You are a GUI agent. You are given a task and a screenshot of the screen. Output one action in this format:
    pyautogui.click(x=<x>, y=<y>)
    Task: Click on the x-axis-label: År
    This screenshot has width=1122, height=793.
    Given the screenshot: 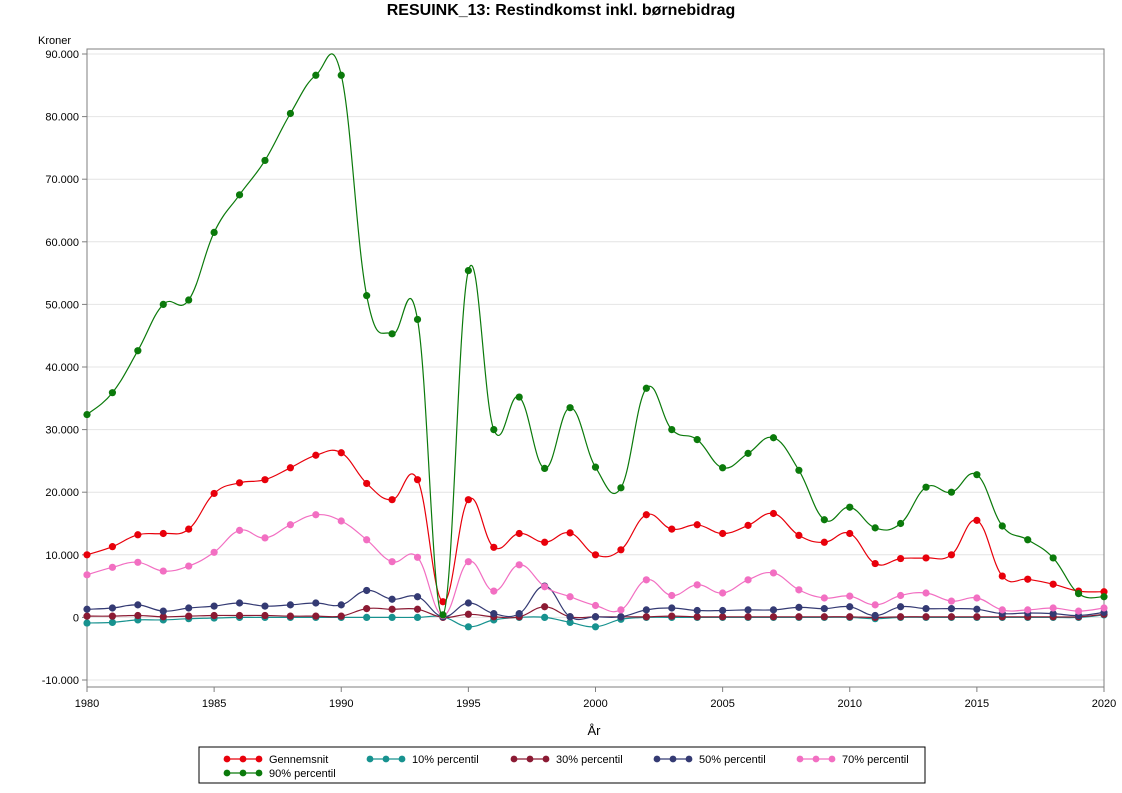 What is the action you would take?
    pyautogui.click(x=595, y=730)
    